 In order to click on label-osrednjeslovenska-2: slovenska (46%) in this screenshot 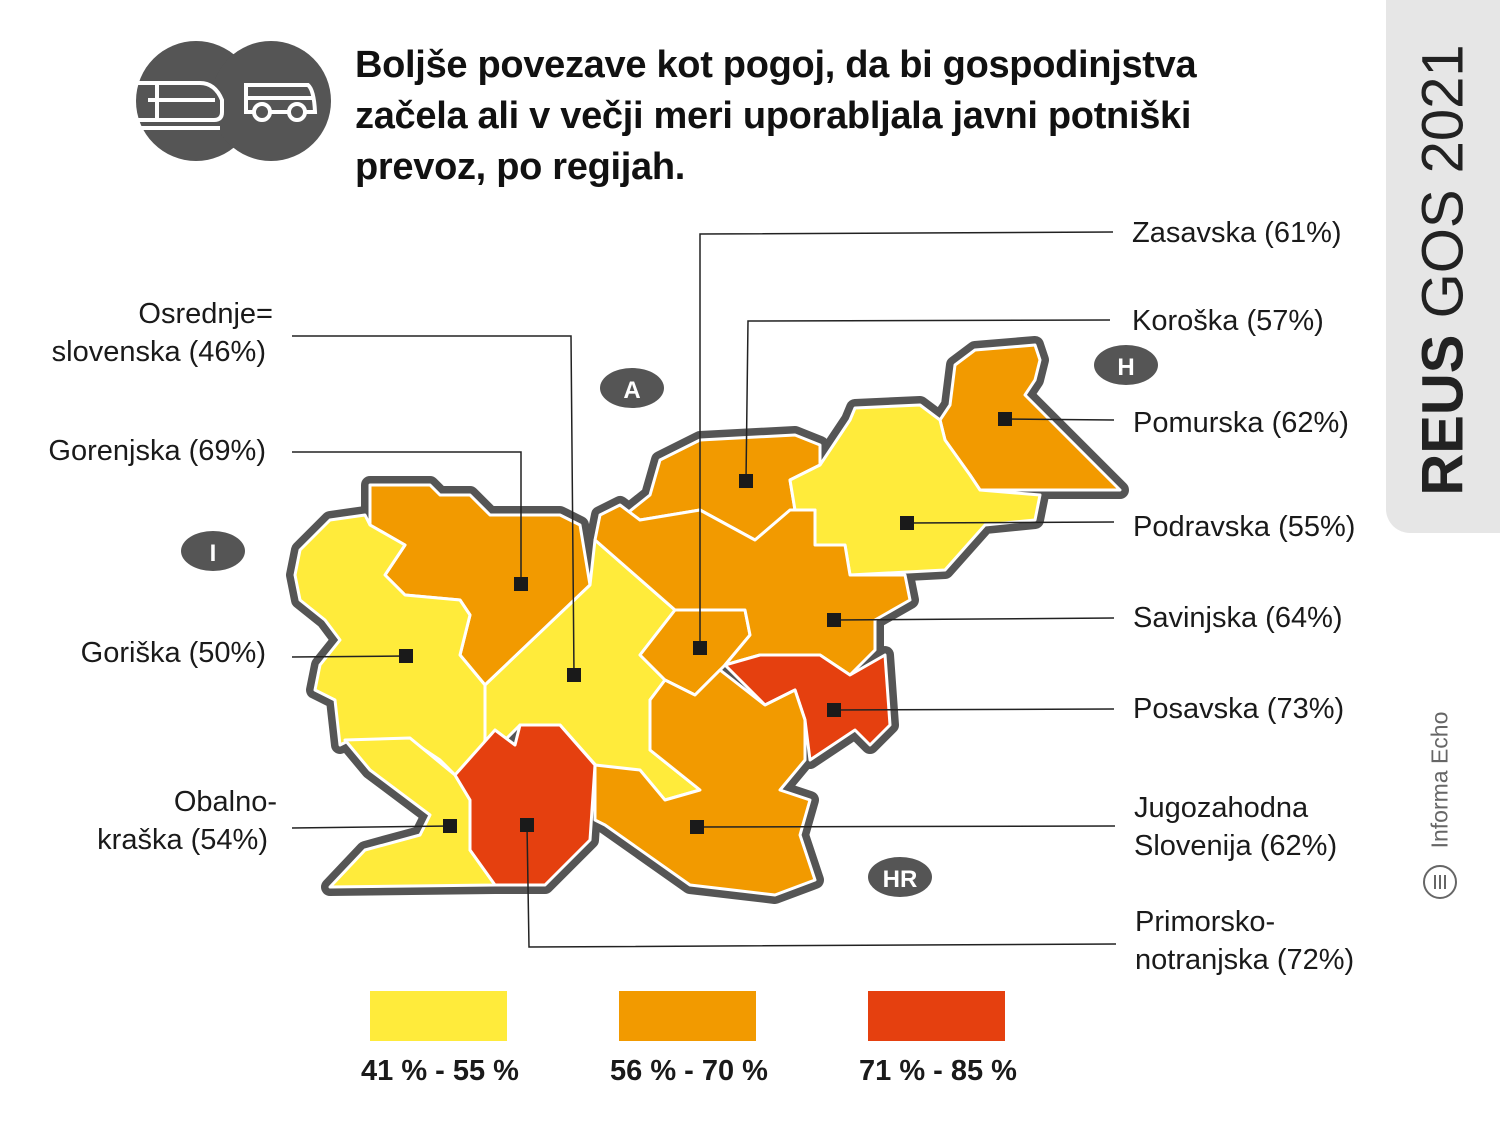, I will do `click(159, 352)`.